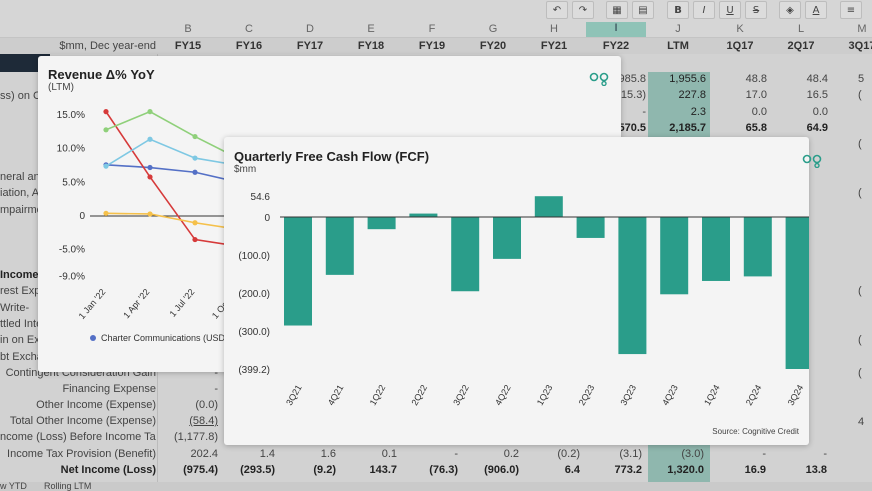 Image resolution: width=872 pixels, height=491 pixels. I want to click on period-header: FY16, so click(249, 46).